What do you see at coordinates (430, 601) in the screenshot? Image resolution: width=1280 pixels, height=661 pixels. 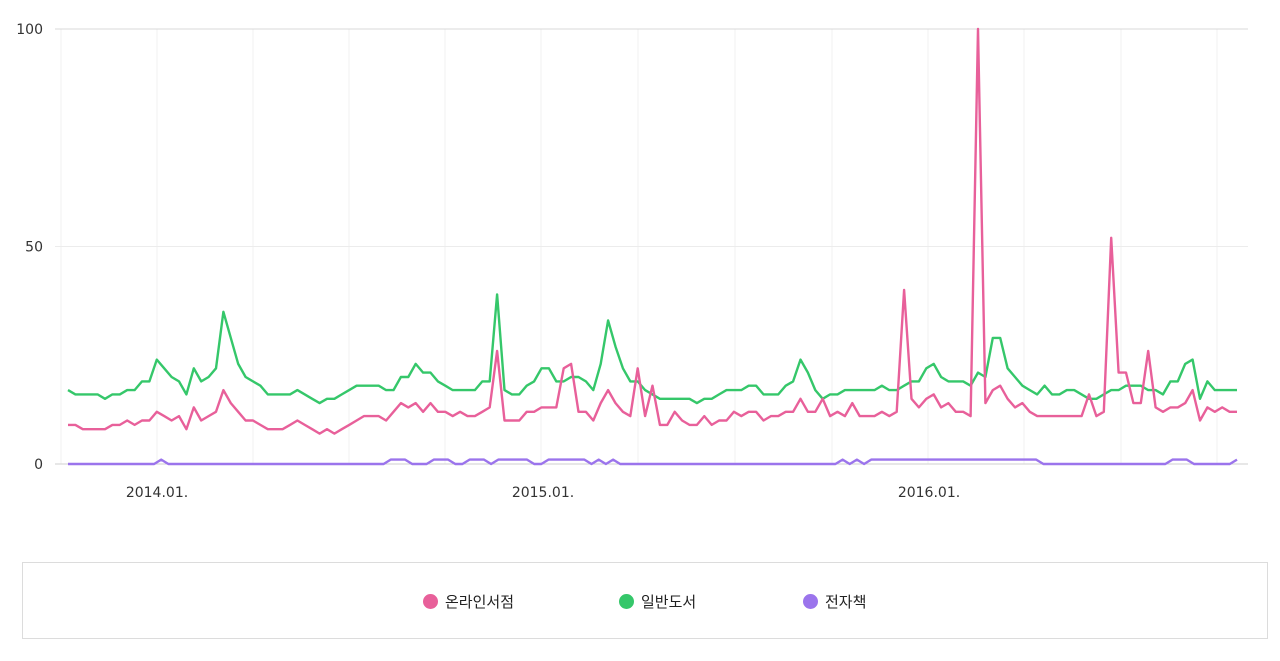 I see `legend-dot-online-bookstore` at bounding box center [430, 601].